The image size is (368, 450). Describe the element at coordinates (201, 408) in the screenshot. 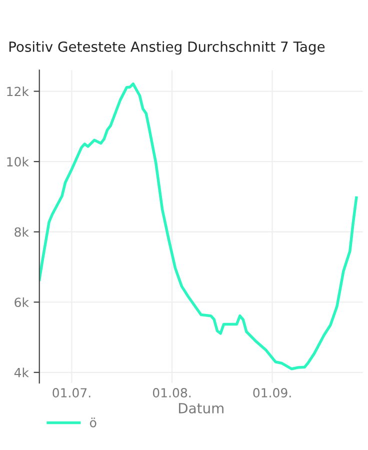

I see `x-axis-title: Datum` at that location.